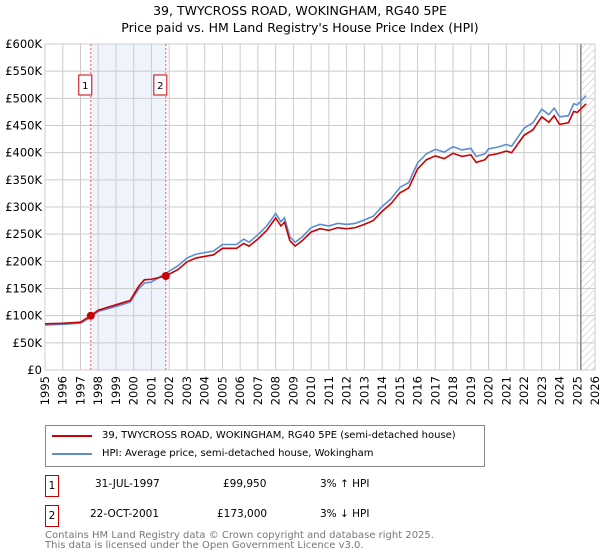 This screenshot has width=600, height=560. I want to click on y-tick-label: £250K, so click(23, 234).